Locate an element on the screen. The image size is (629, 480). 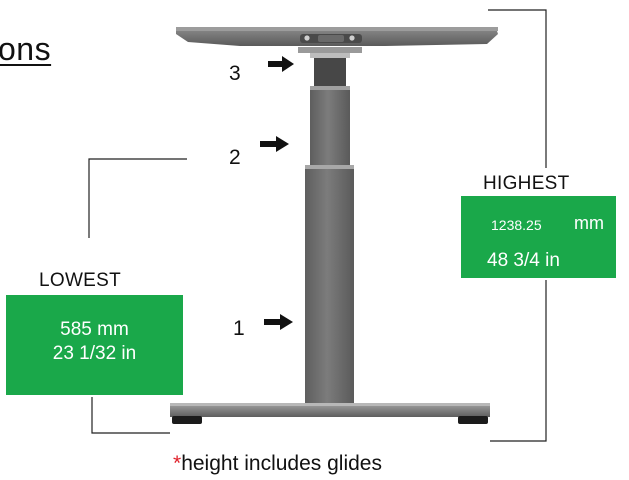
highest-mm-value: 1238.25 is located at coordinates (516, 225).